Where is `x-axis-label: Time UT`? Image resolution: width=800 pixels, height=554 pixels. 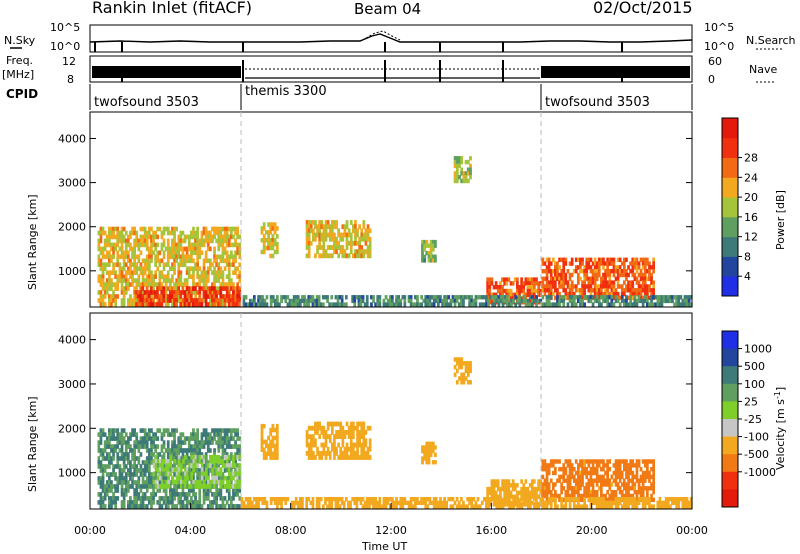
x-axis-label: Time UT is located at coordinates (384, 546).